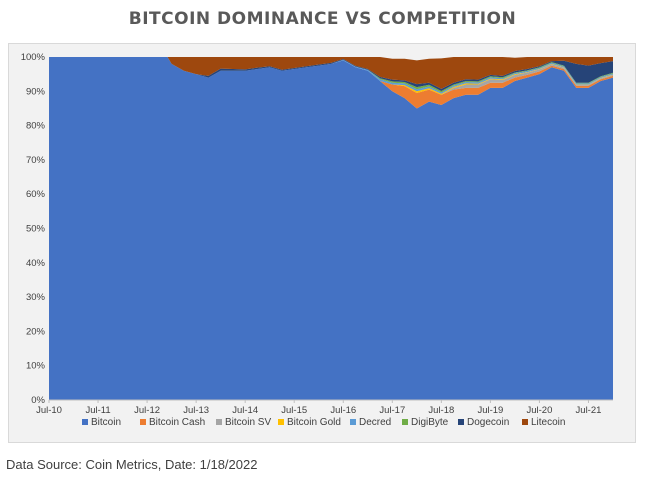 The width and height of the screenshot is (645, 477). I want to click on area-bitcoin-sv, so click(331, 76).